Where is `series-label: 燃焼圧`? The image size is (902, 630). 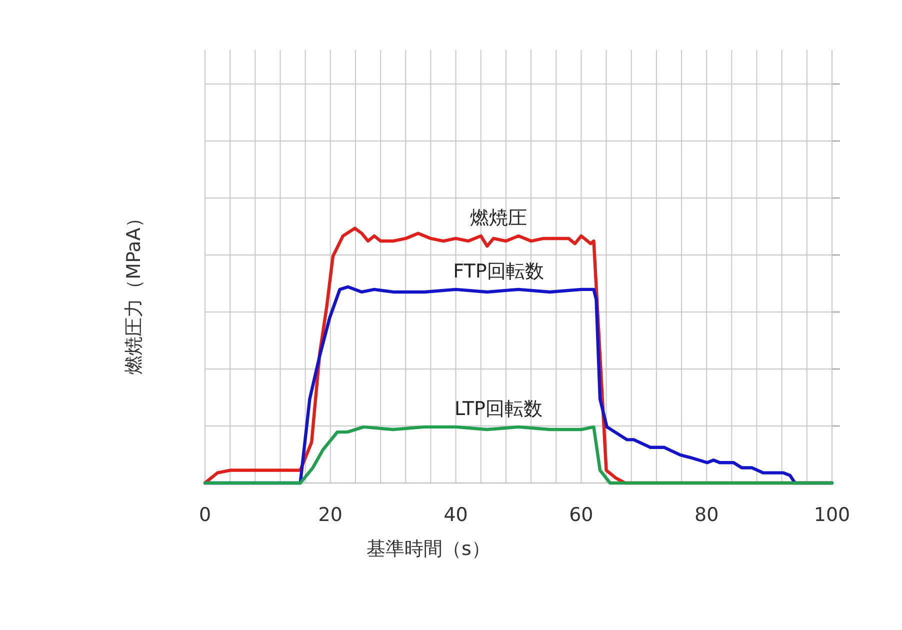
series-label: 燃焼圧 is located at coordinates (498, 217).